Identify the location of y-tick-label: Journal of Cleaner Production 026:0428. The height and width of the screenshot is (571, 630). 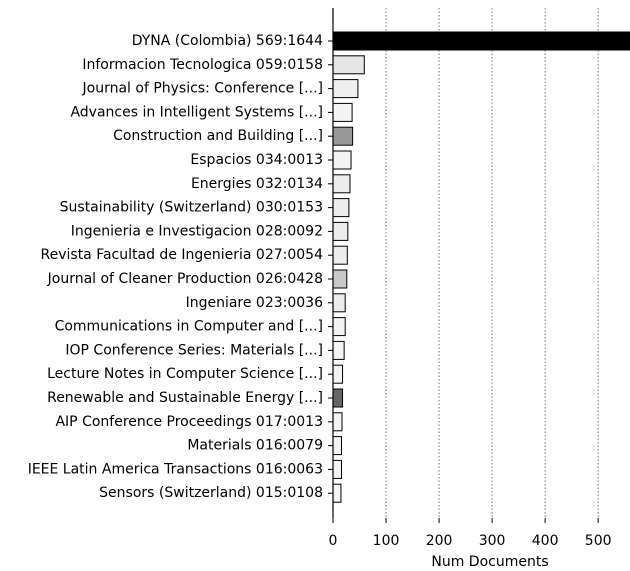
(185, 279).